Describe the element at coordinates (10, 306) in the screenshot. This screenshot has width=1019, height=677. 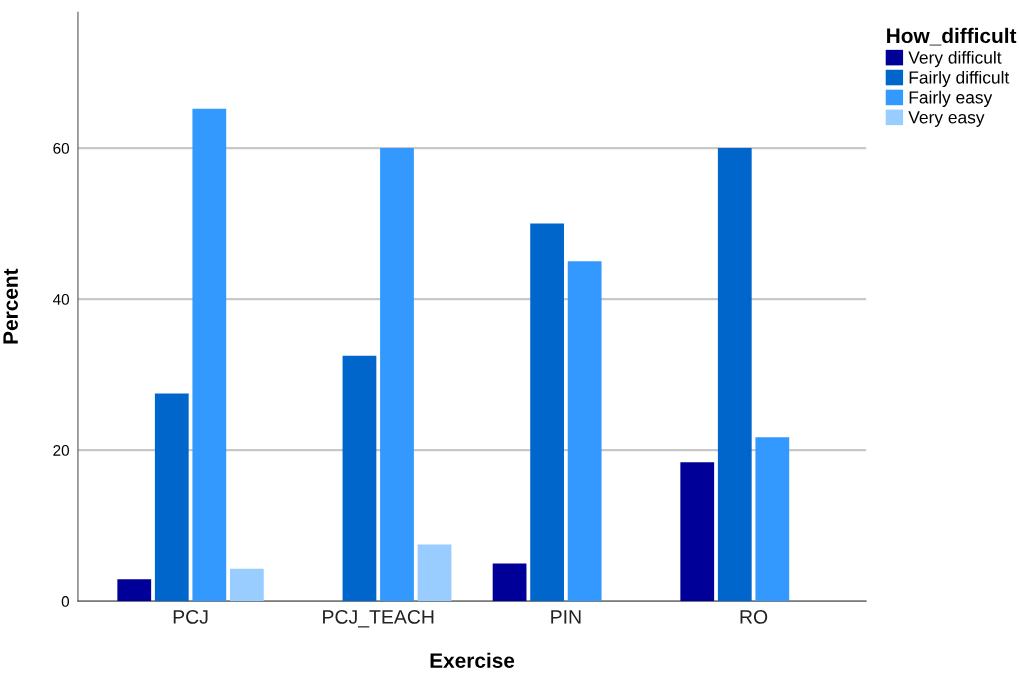
I see `y-axis-title: Percent` at that location.